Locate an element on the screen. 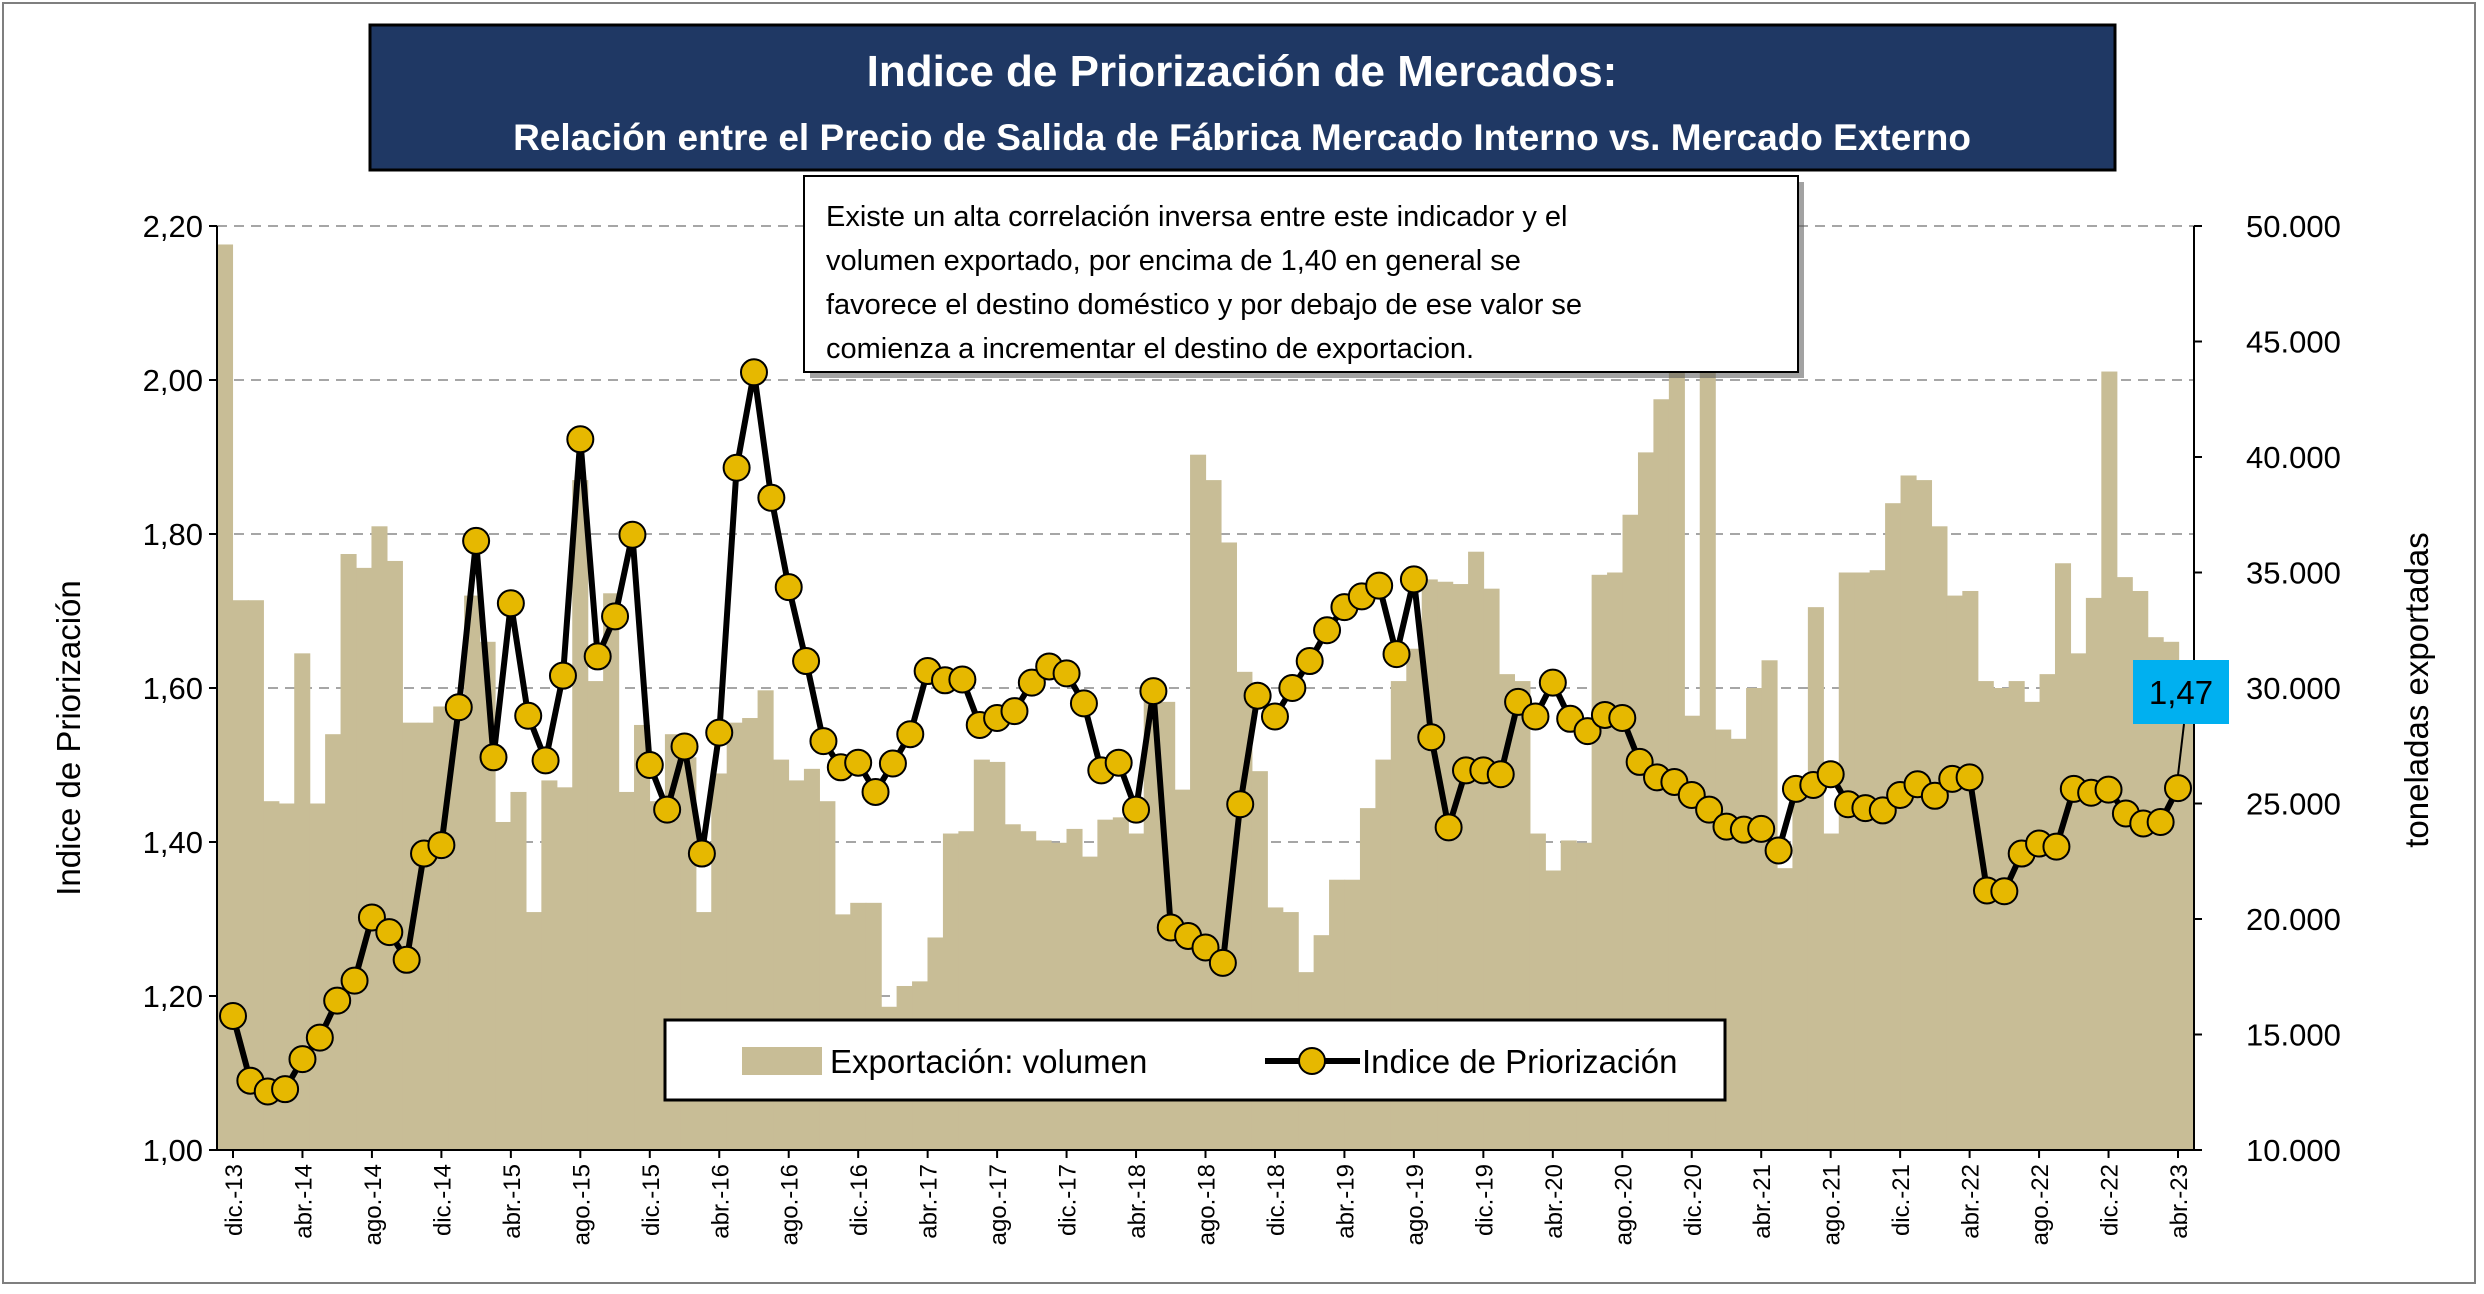 The width and height of the screenshot is (2484, 1294). x-tick-label: ago.-14 is located at coordinates (373, 1204).